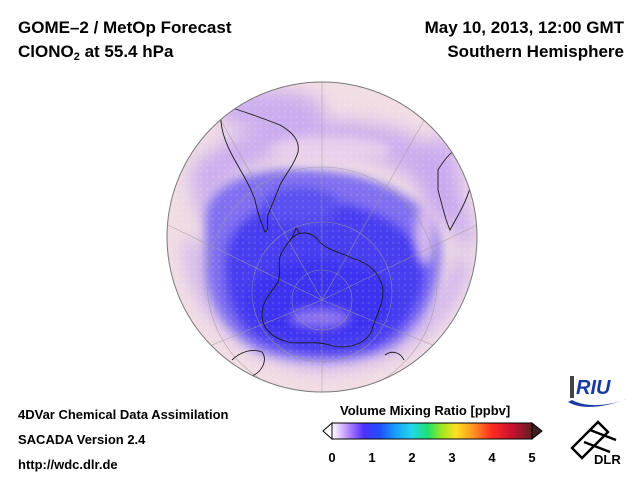 Image resolution: width=640 pixels, height=480 pixels. Describe the element at coordinates (259, 168) in the screenshot. I see `south-america-coastline` at that location.